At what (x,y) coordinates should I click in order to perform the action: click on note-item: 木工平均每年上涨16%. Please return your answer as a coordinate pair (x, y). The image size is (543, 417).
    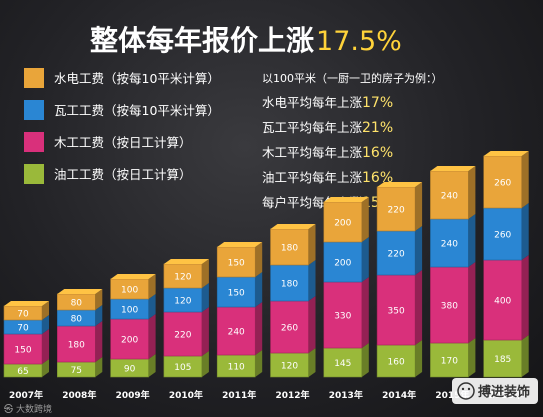
    Looking at the image, I should click on (327, 153).